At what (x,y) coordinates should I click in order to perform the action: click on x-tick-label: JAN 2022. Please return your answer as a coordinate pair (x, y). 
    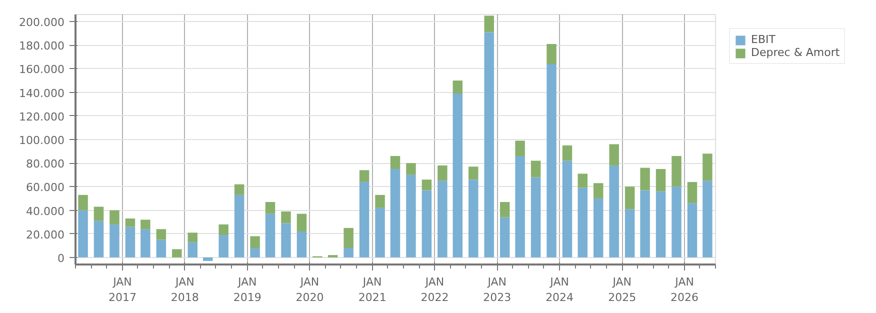
    Looking at the image, I should click on (434, 290).